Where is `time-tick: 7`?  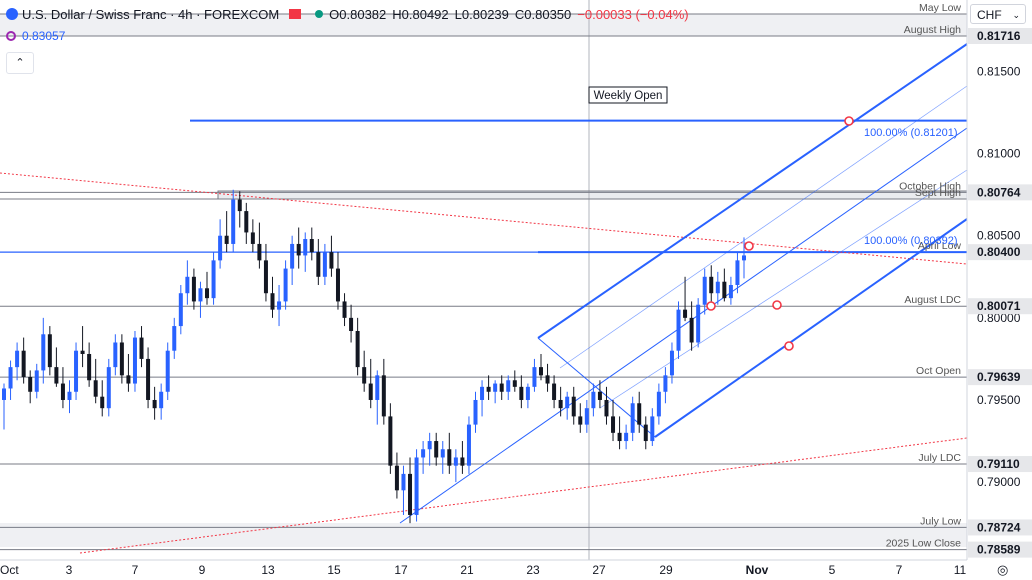 time-tick: 7 is located at coordinates (135, 570).